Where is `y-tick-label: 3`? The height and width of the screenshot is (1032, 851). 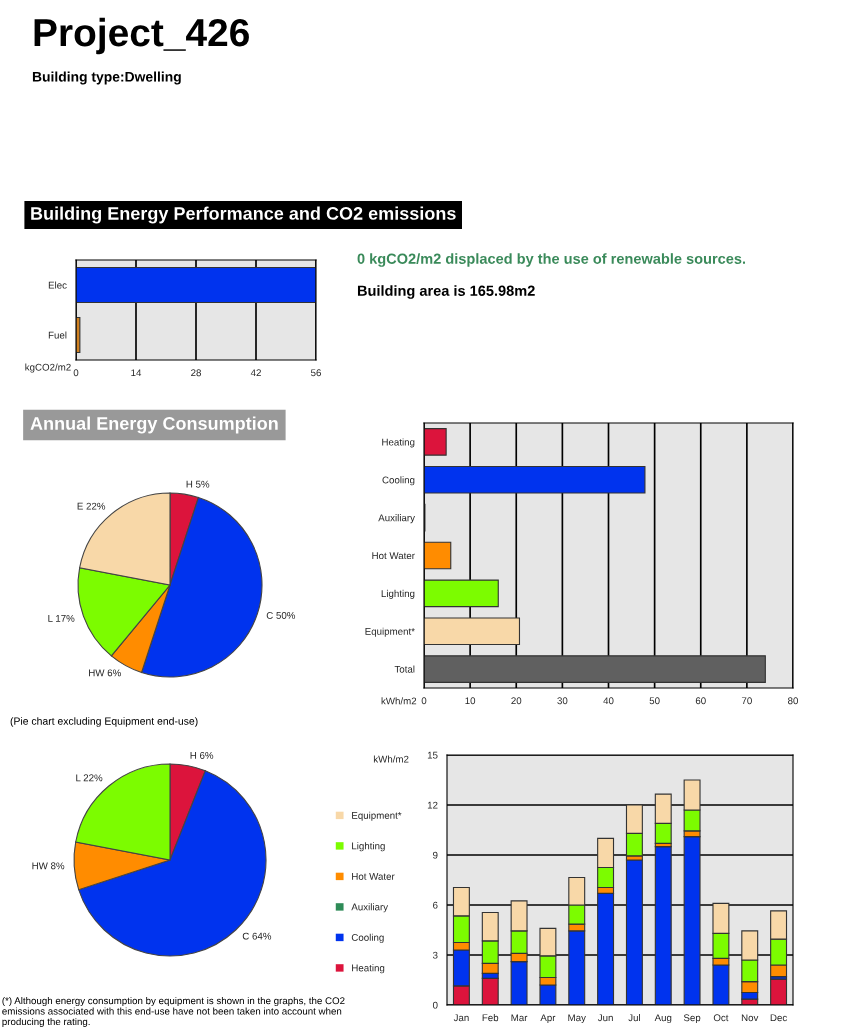 y-tick-label: 3 is located at coordinates (435, 955).